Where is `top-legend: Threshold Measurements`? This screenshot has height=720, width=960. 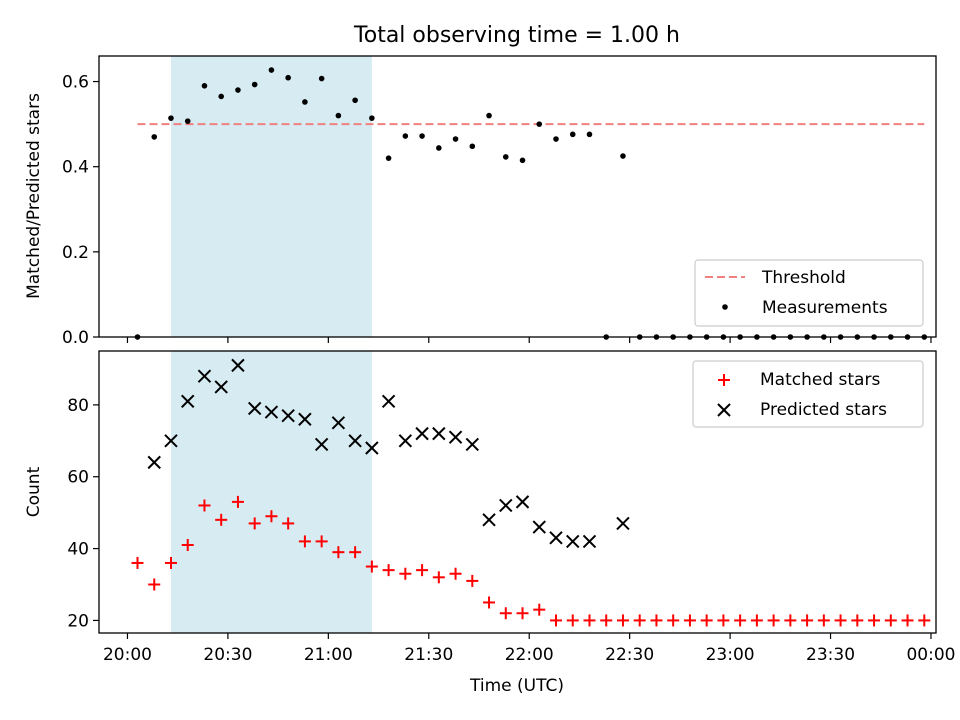
top-legend: Threshold Measurements is located at coordinates (809, 293).